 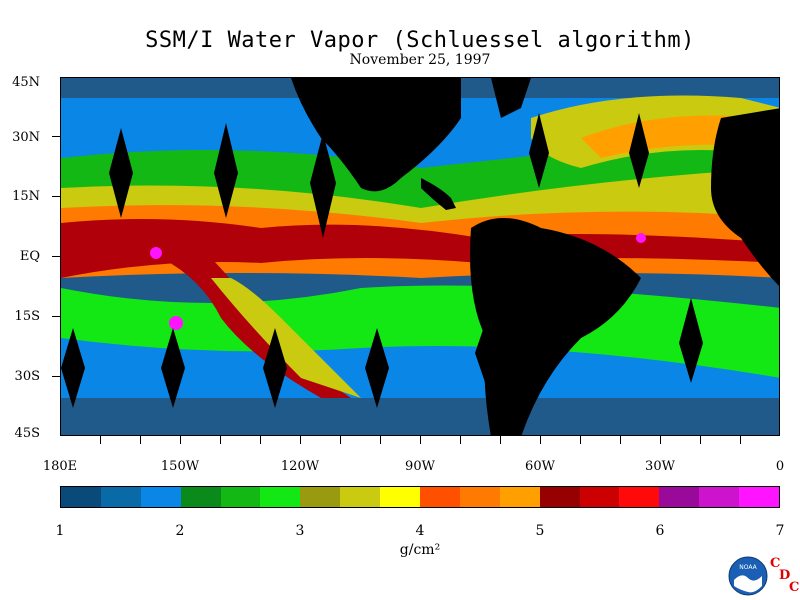 I want to click on north-america-land, so click(x=376, y=135).